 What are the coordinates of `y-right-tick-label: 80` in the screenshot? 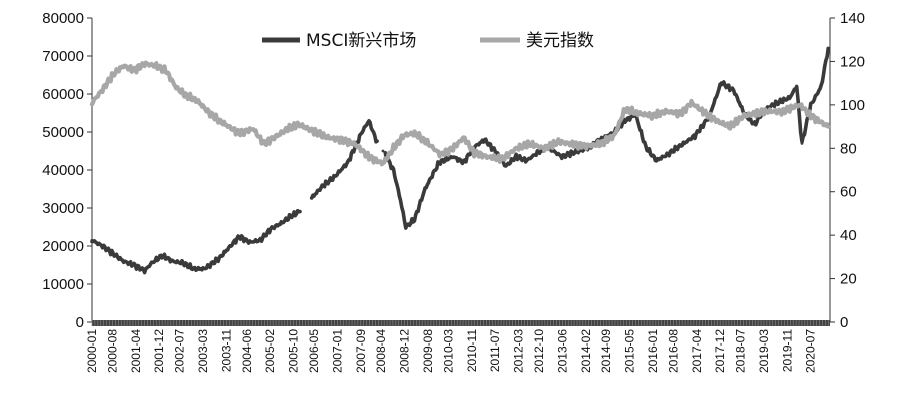 It's located at (848, 148).